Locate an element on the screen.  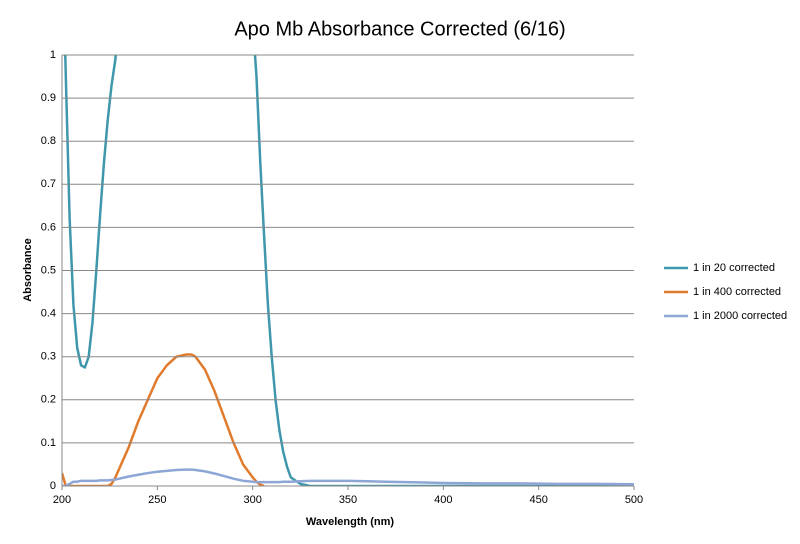
x-tick-label: 400 is located at coordinates (443, 500).